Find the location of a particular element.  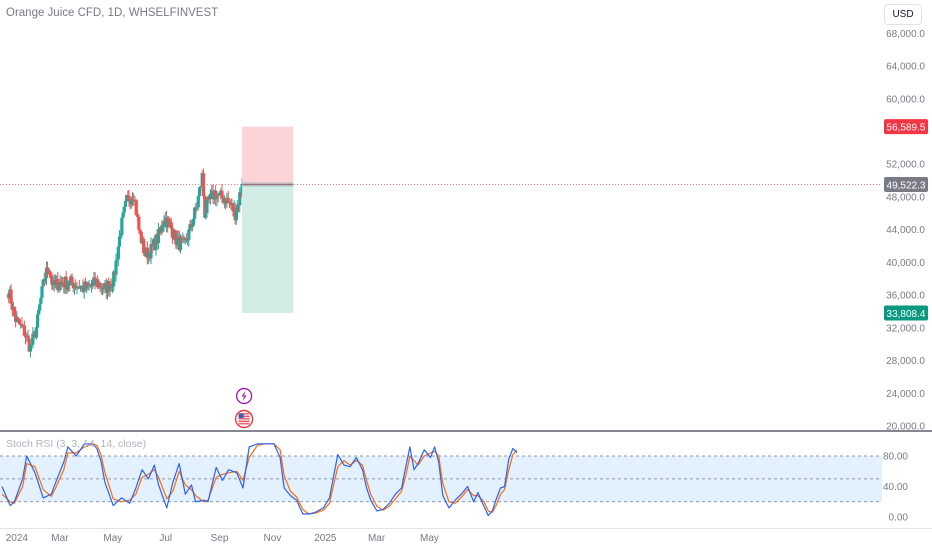

time-axis-tick: Mar is located at coordinates (60, 538).